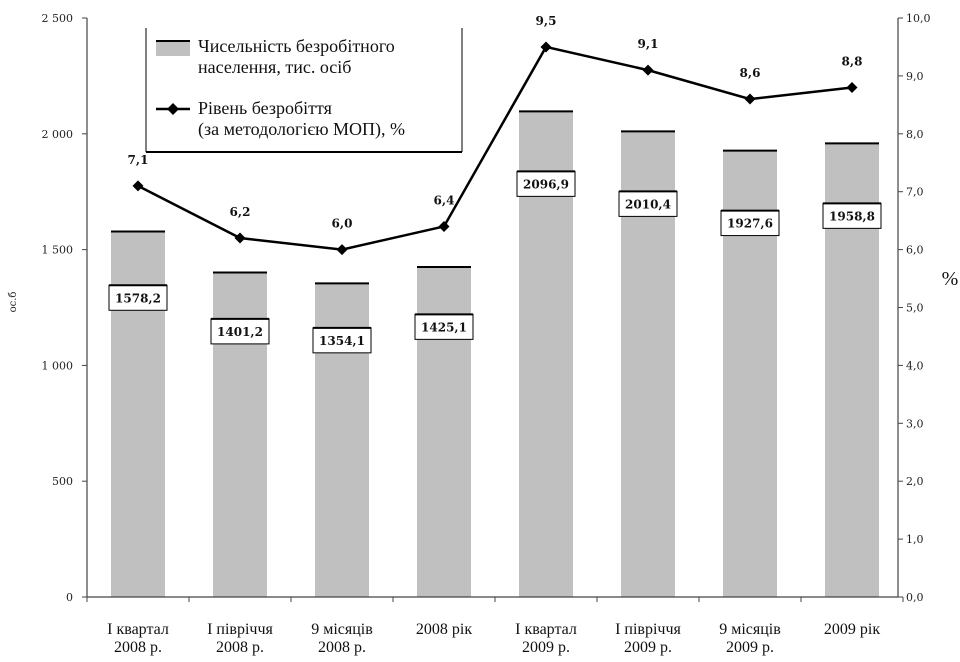 Image resolution: width=960 pixels, height=662 pixels. Describe the element at coordinates (915, 481) in the screenshot. I see `y-right-tick-label: 2,0` at that location.